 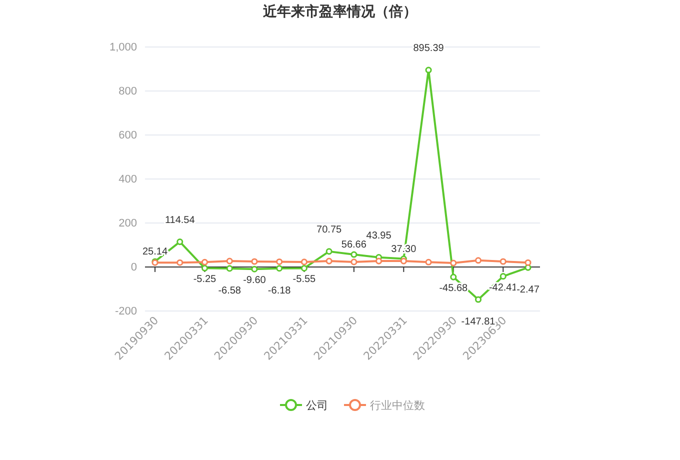 I want to click on data-label: -6.18, so click(x=280, y=290).